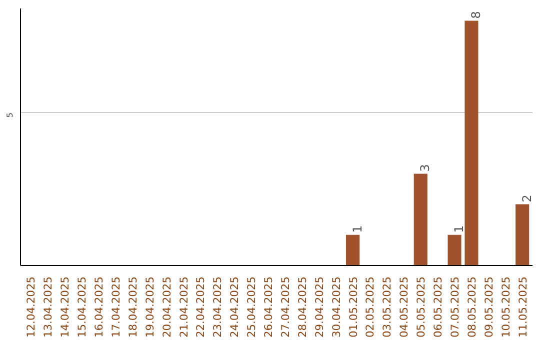  I want to click on x-tick-label: 06.05.2025, so click(438, 307).